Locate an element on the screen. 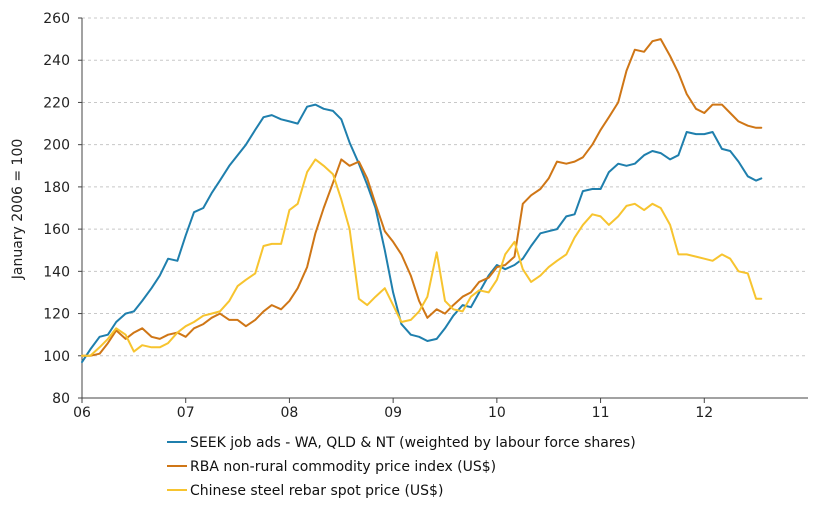  x-ticks: 06 07 08 09 10 11 12 is located at coordinates (393, 409).